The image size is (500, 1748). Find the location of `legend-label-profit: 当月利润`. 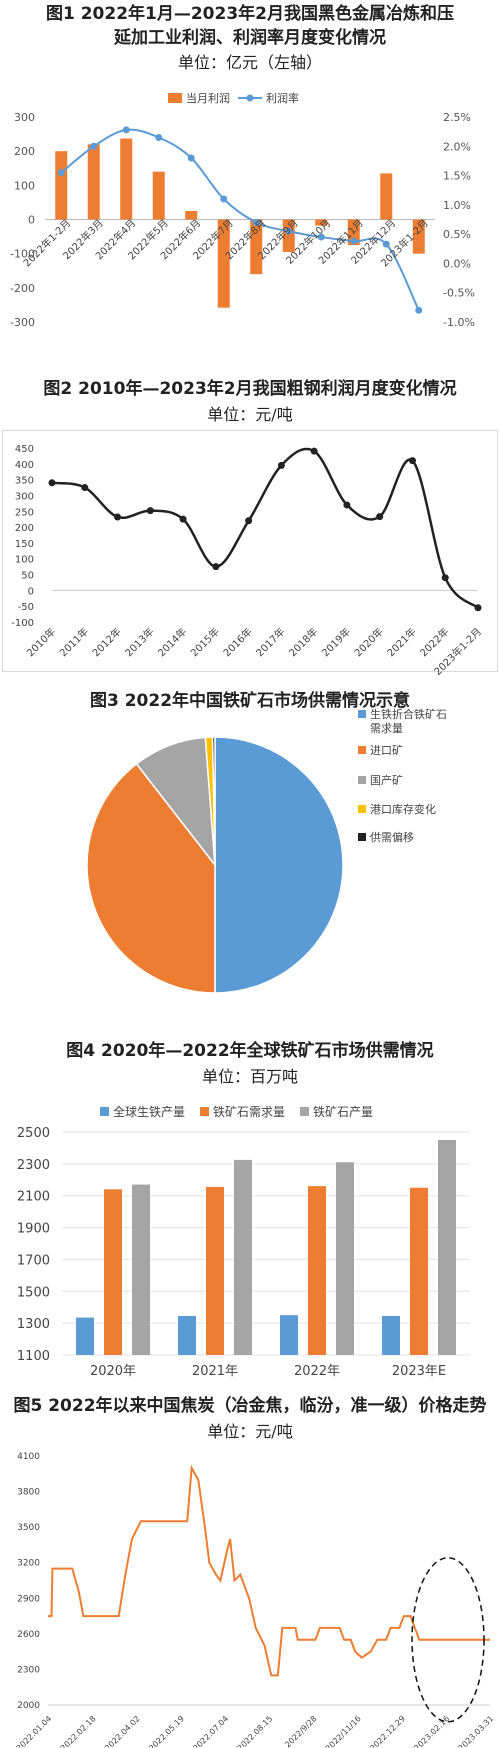

legend-label-profit: 当月利润 is located at coordinates (208, 98).